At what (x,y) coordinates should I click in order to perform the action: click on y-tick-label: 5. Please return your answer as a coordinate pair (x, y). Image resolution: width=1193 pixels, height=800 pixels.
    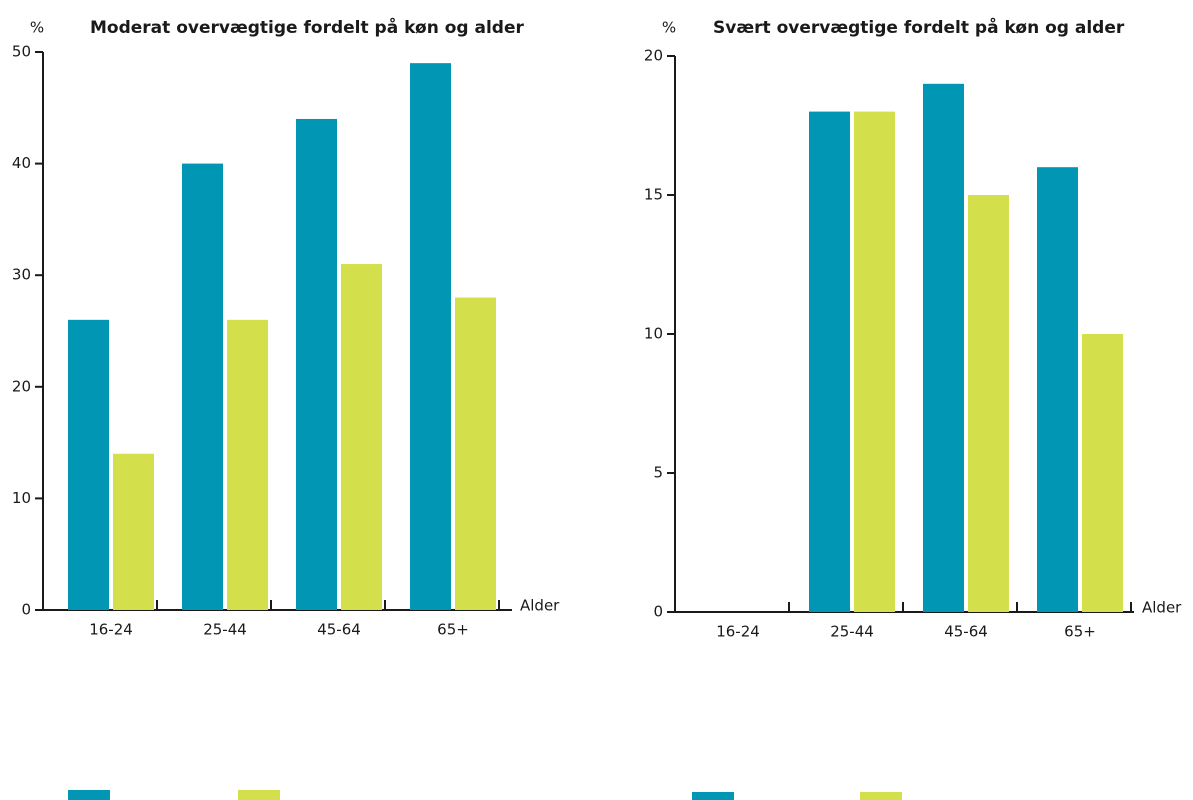
    Looking at the image, I should click on (658, 473).